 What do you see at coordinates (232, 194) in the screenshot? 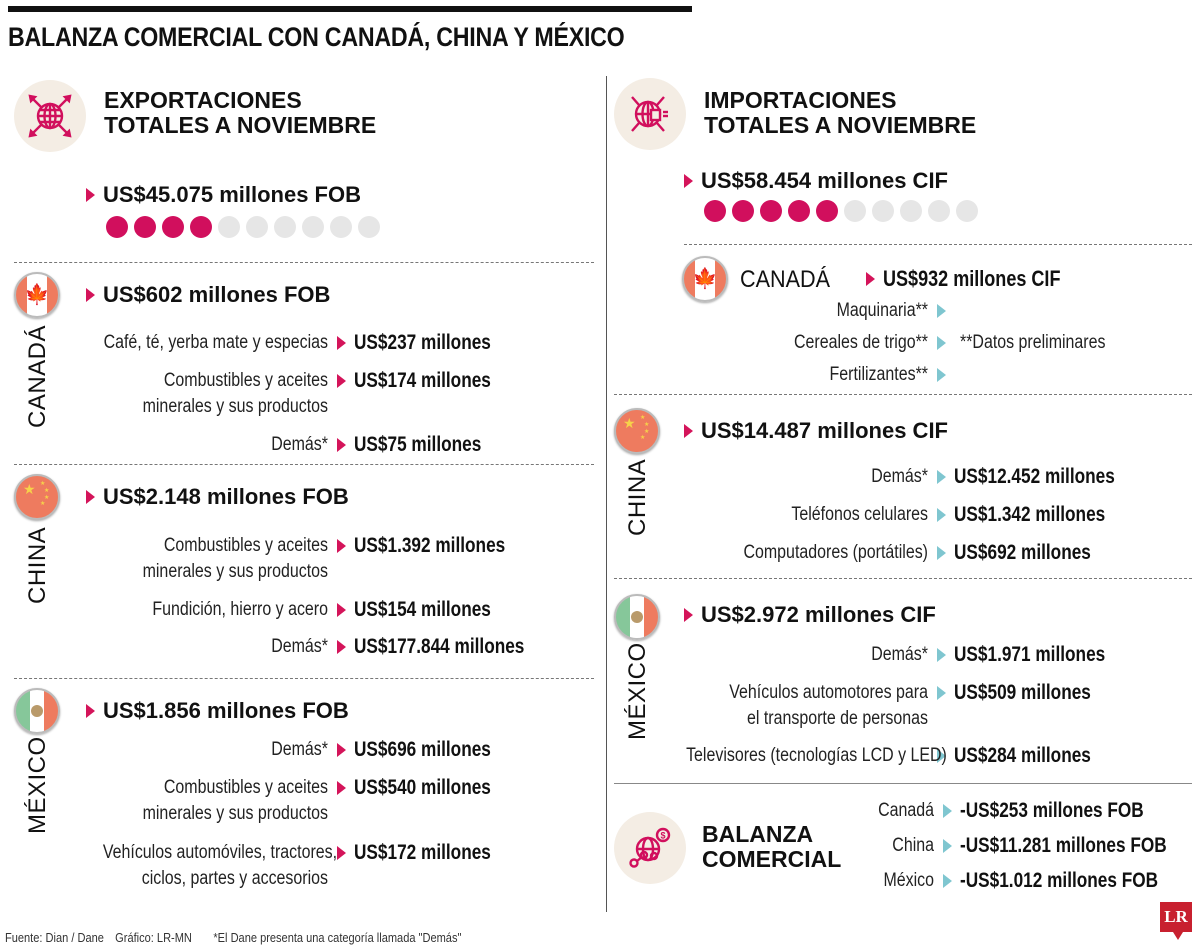
I see `exports-total-value: US$45.075 millones FOB` at bounding box center [232, 194].